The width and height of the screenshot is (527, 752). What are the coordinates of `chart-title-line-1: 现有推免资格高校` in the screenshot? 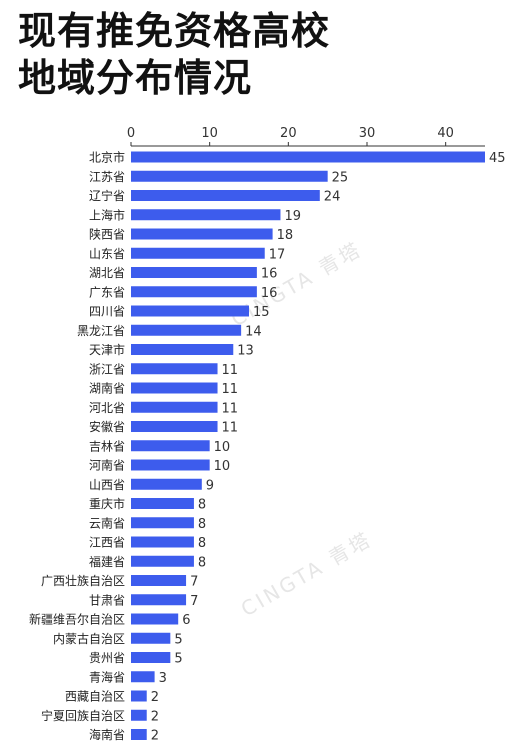 It's located at (174, 31).